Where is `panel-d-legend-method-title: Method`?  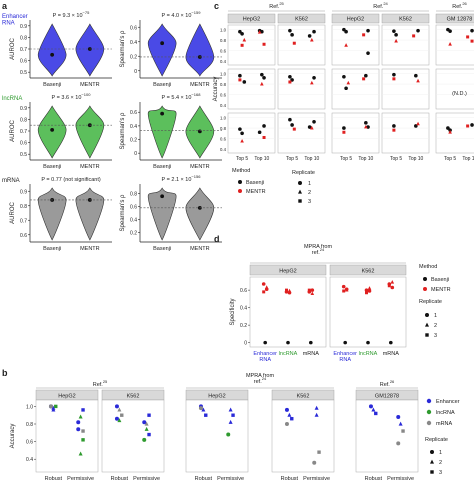 panel-d-legend-method-title: Method is located at coordinates (428, 267).